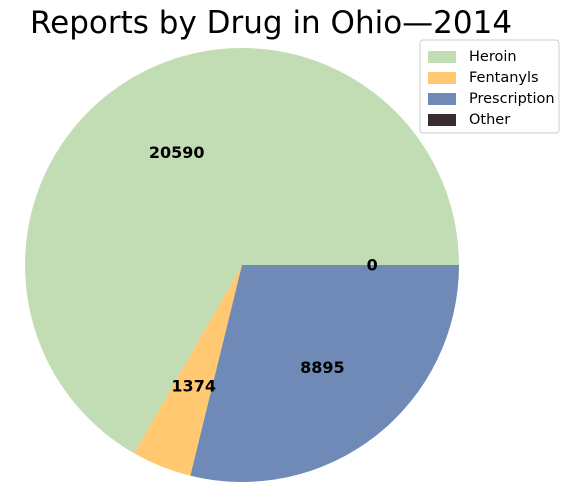 The width and height of the screenshot is (567, 492). What do you see at coordinates (493, 57) in the screenshot?
I see `legend-label-heroin: Heroin` at bounding box center [493, 57].